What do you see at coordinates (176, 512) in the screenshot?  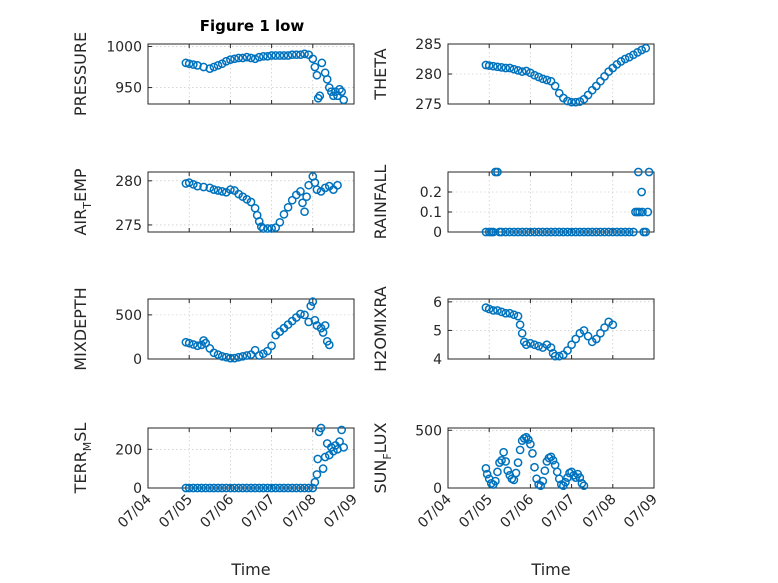 I see `x-tick-label: 07/05` at bounding box center [176, 512].